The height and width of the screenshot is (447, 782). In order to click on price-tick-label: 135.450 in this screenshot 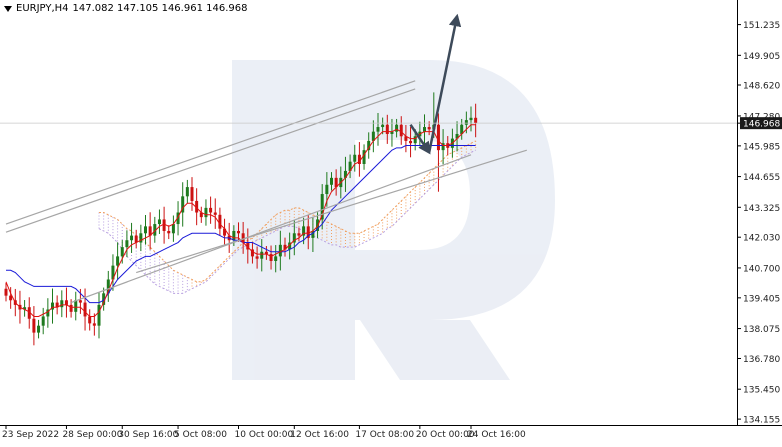, I will do `click(761, 391)`.